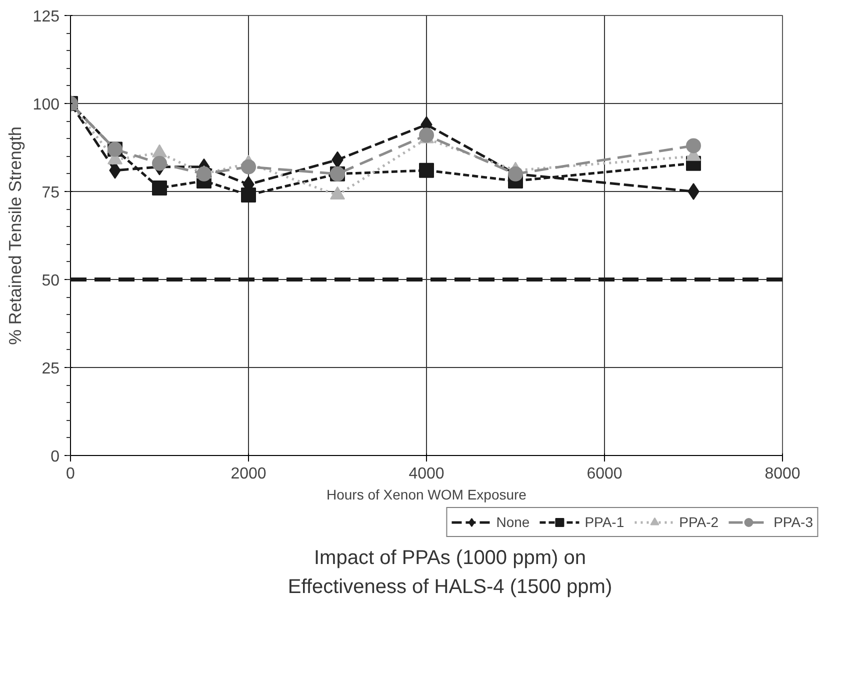 The height and width of the screenshot is (698, 868). I want to click on legend-label: None, so click(513, 522).